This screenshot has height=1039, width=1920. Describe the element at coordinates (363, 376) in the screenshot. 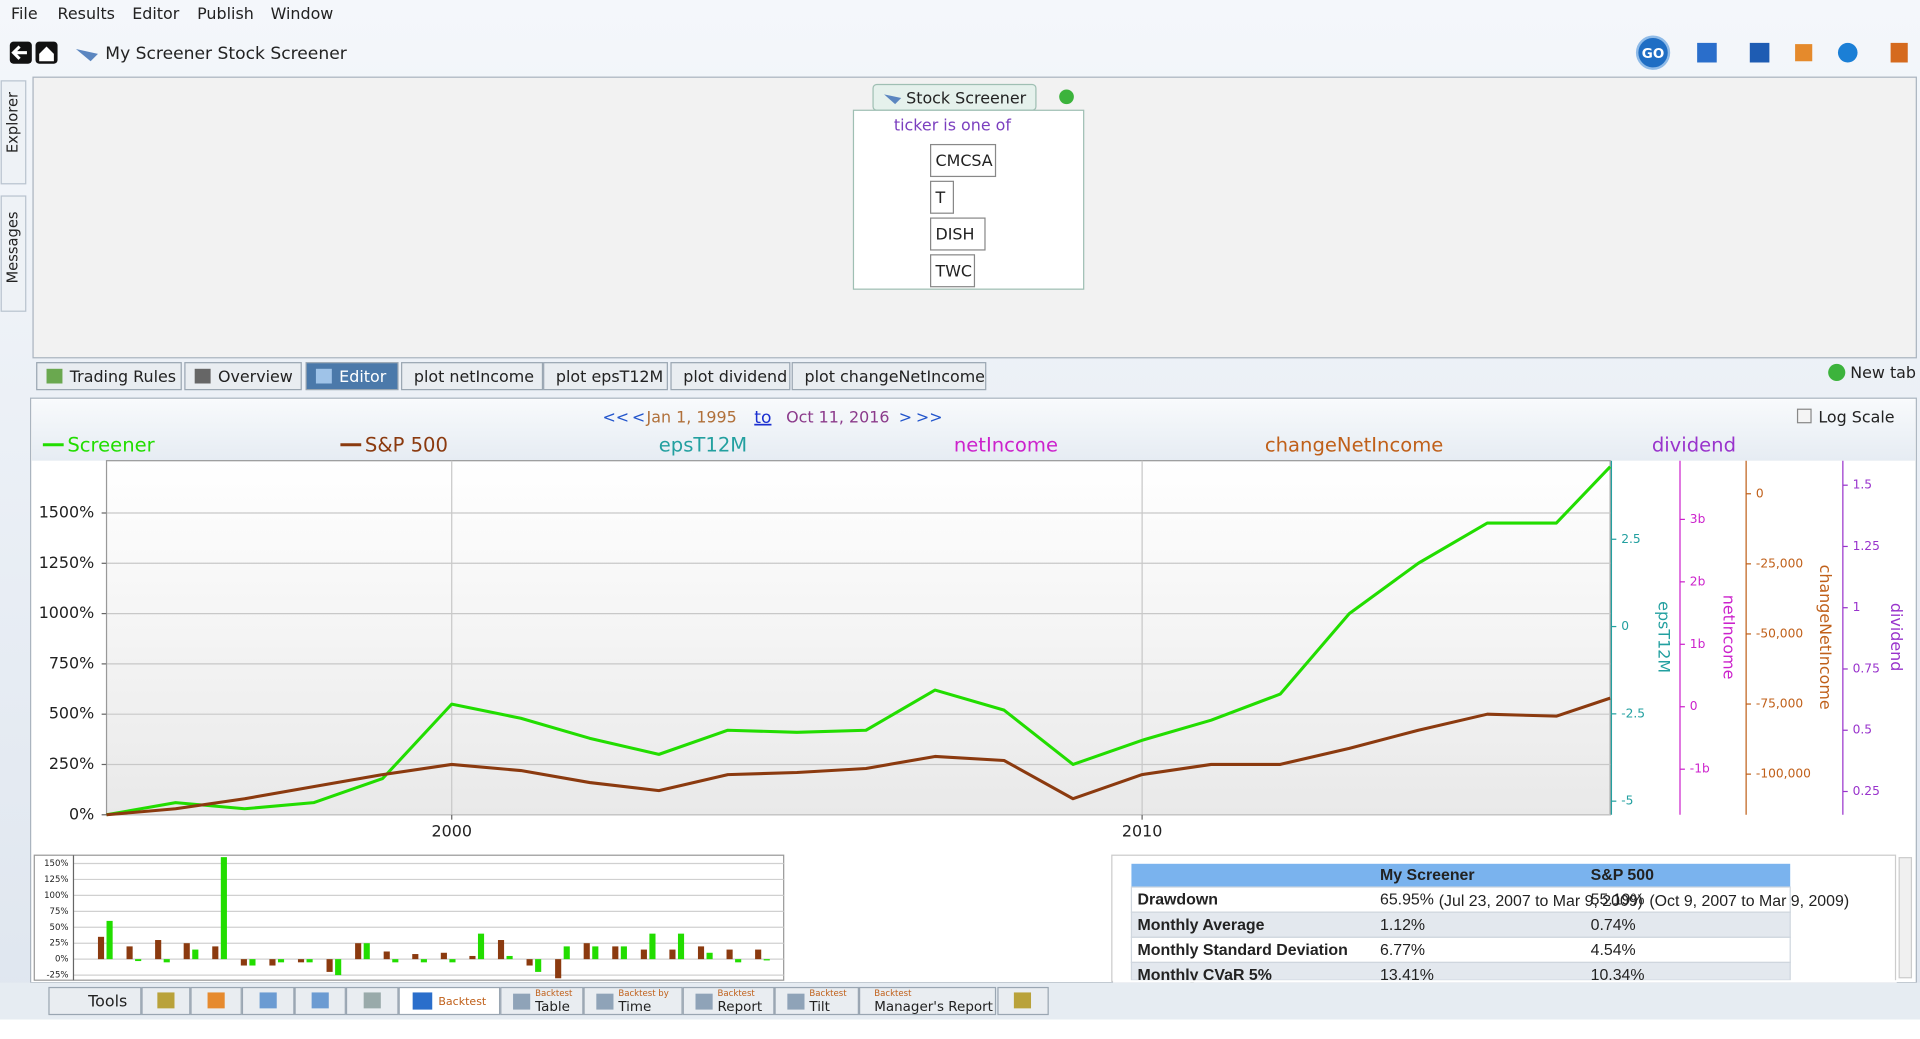

I see `editor-tab-label: Editor` at that location.